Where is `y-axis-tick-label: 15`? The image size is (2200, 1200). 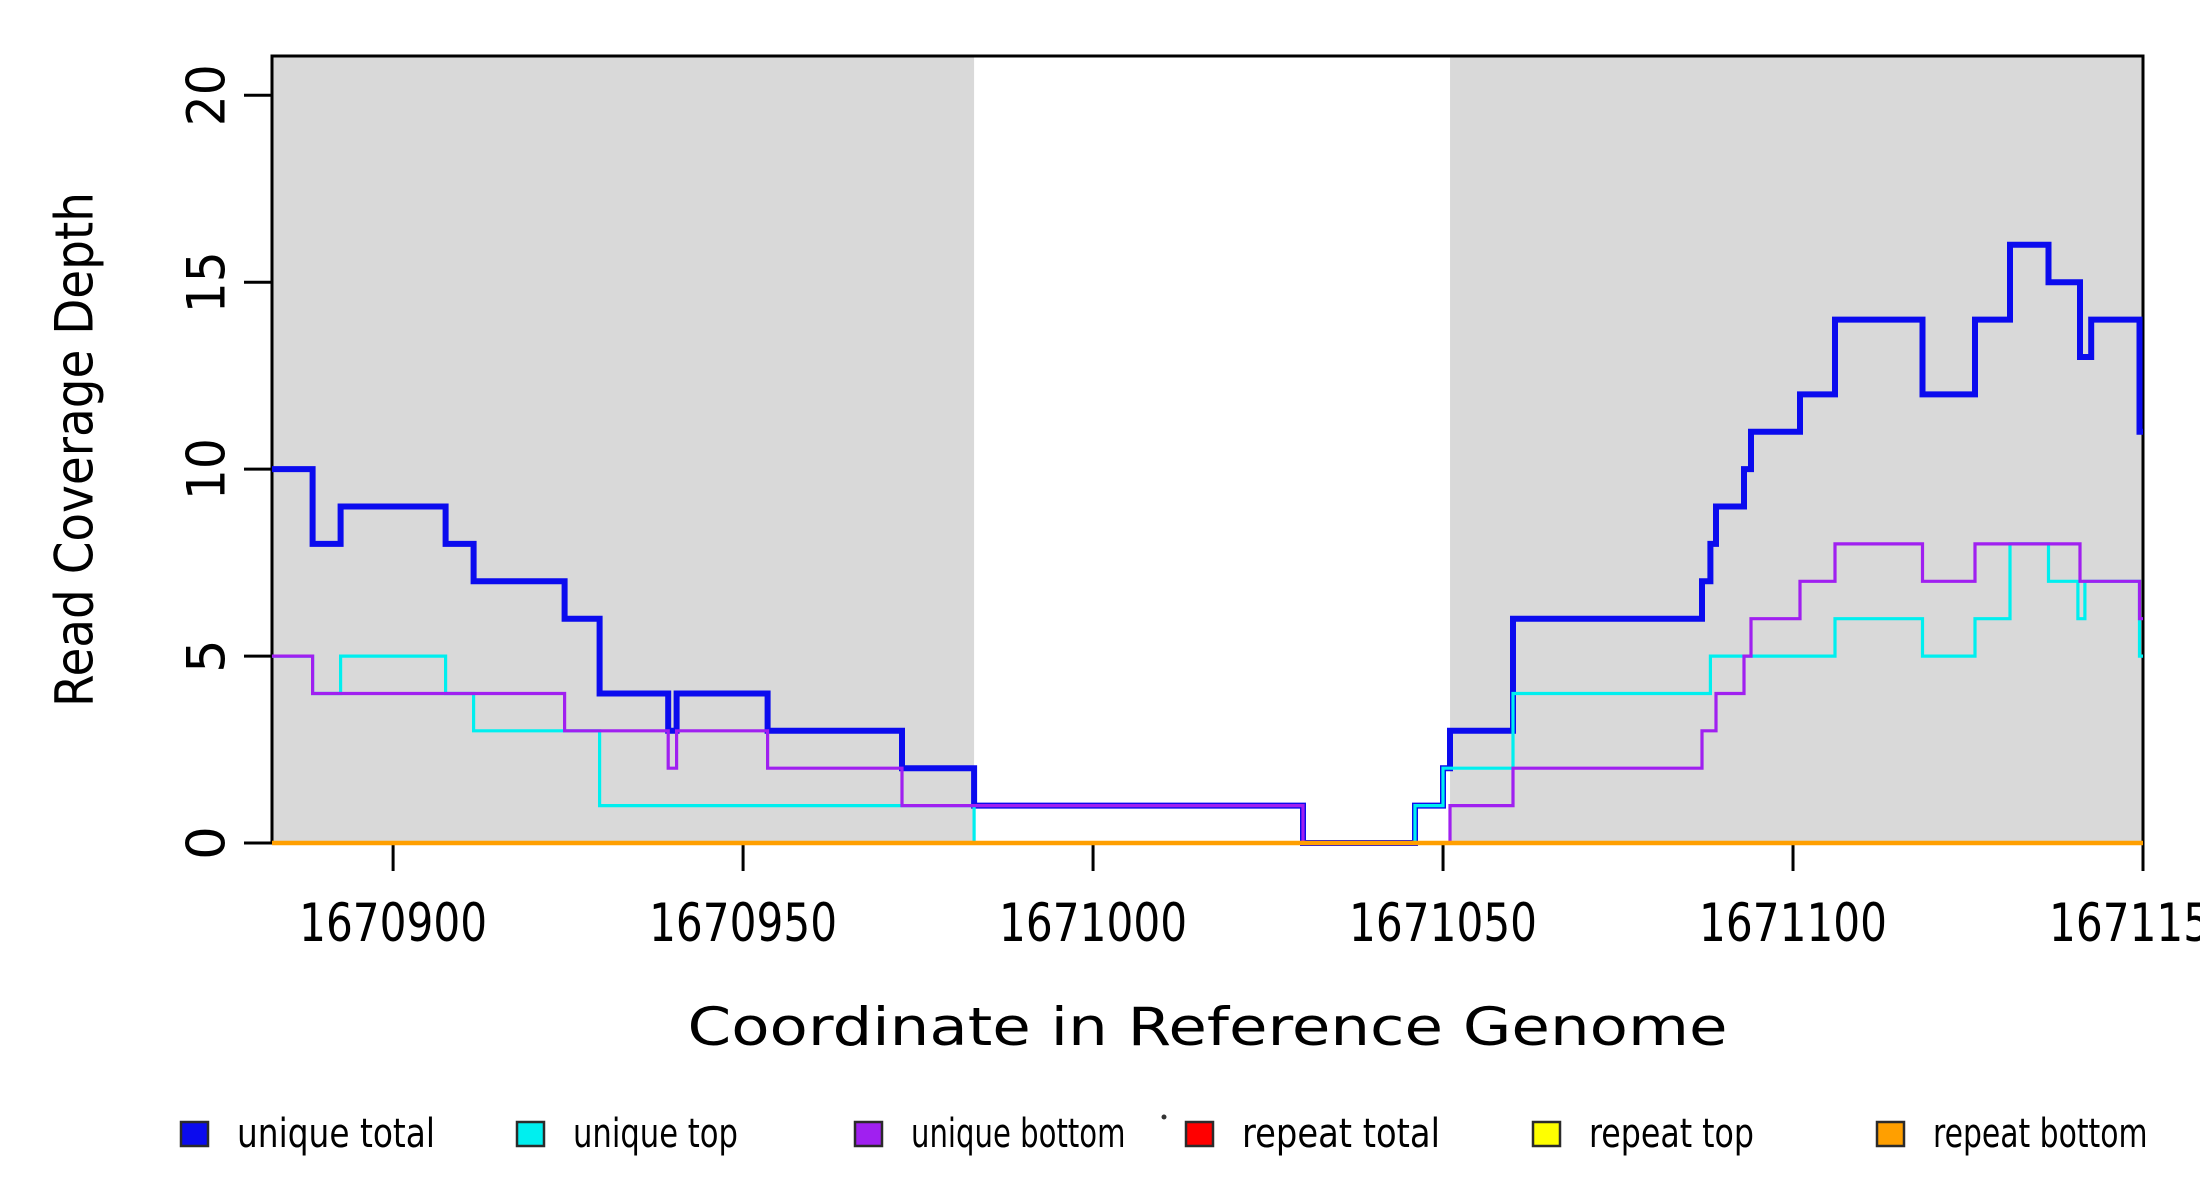 y-axis-tick-label: 15 is located at coordinates (207, 282).